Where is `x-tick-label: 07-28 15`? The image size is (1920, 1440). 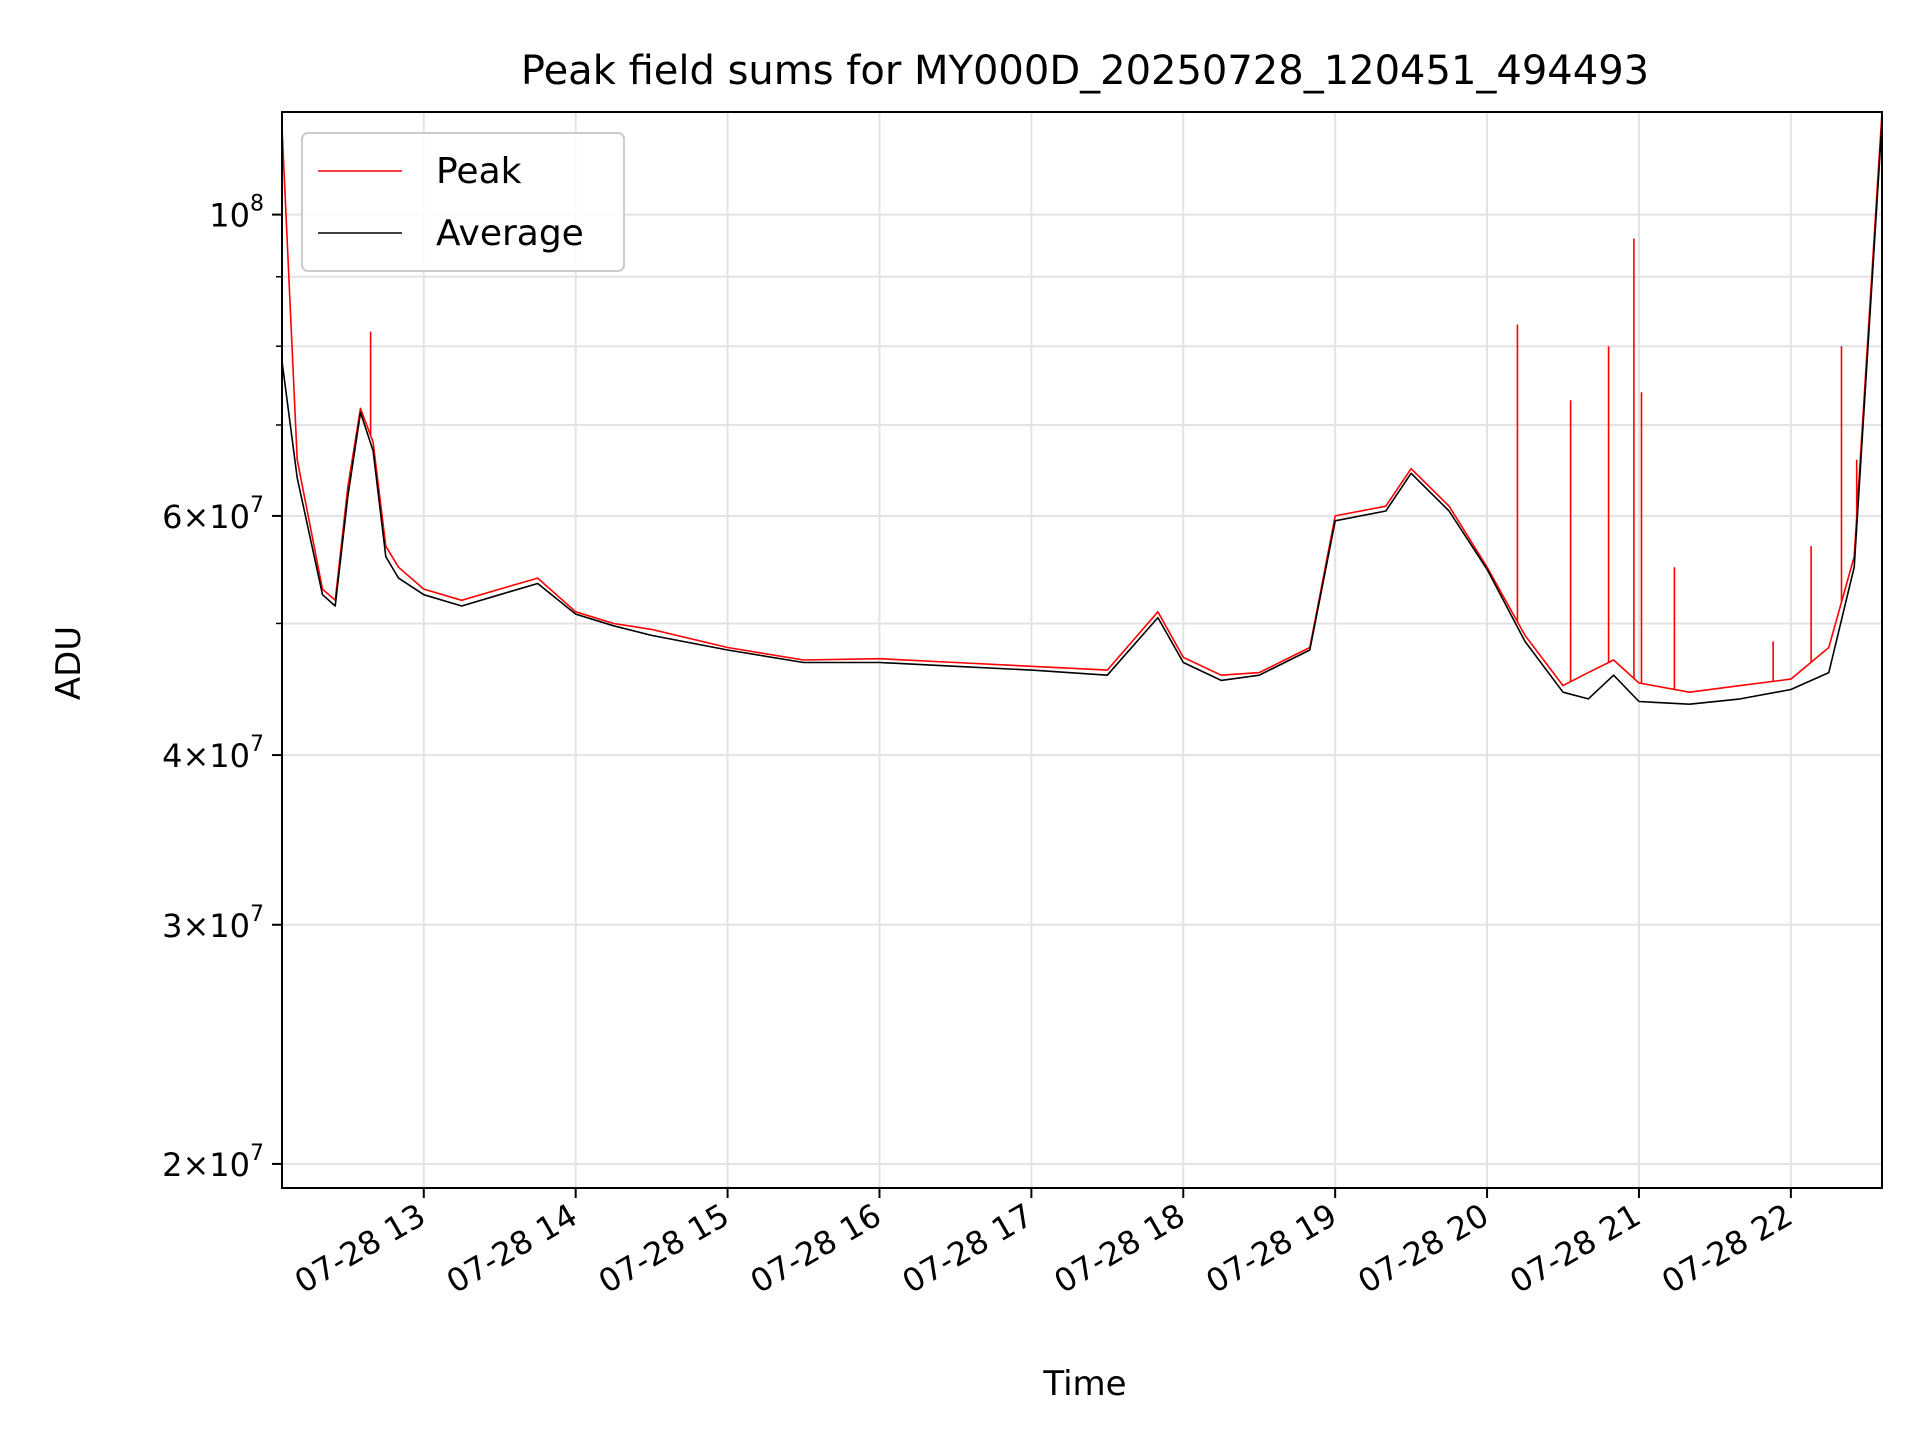 x-tick-label: 07-28 15 is located at coordinates (664, 1248).